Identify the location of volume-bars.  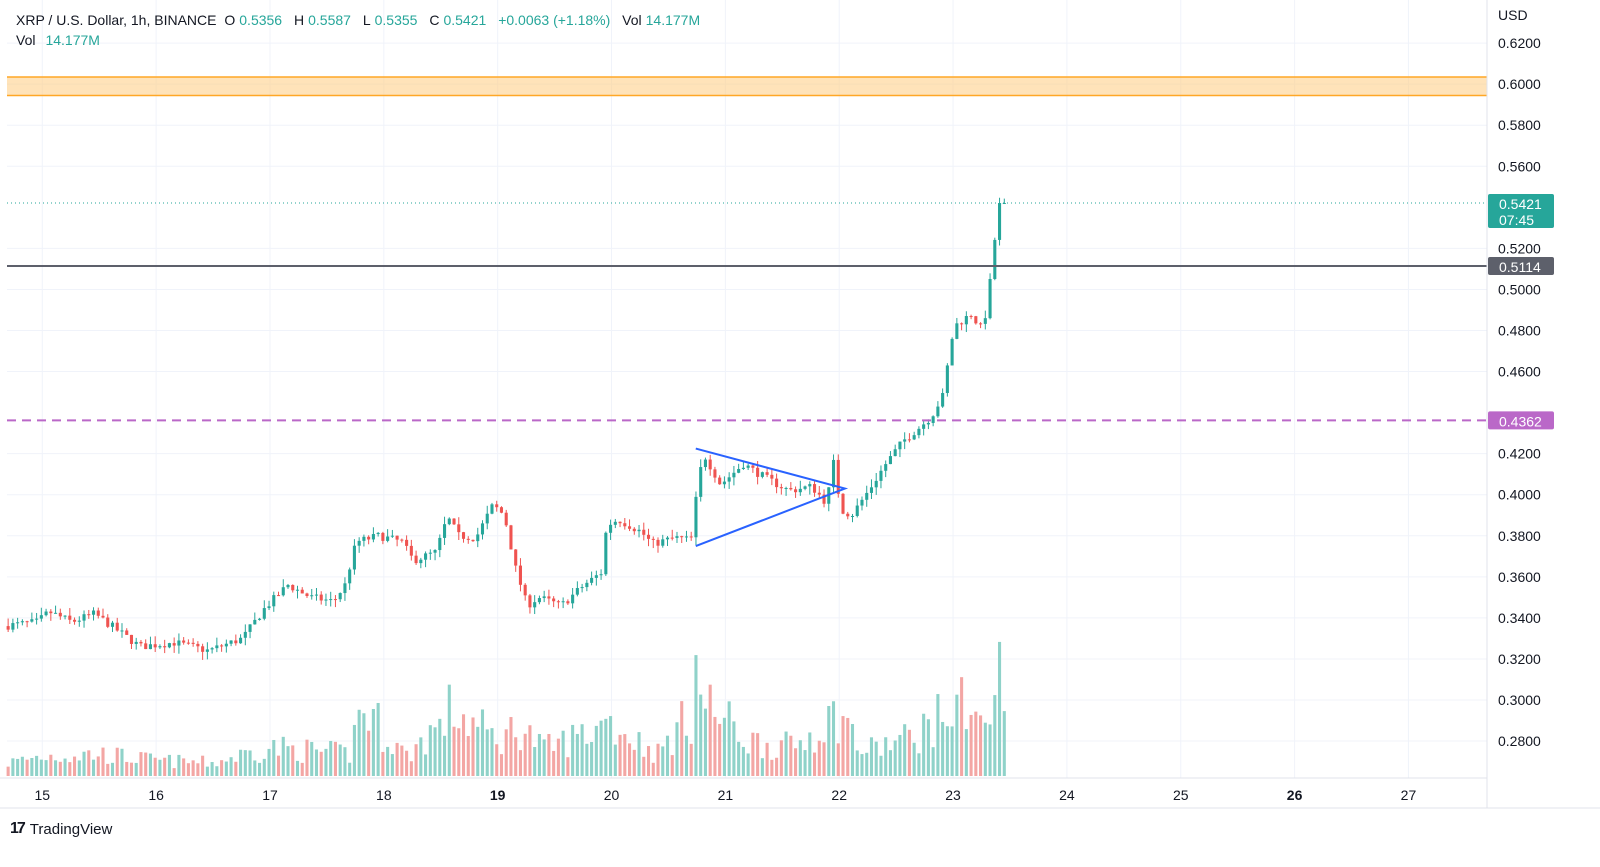
(506, 708).